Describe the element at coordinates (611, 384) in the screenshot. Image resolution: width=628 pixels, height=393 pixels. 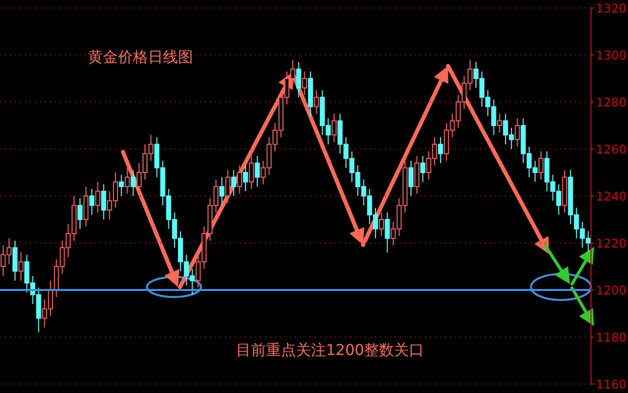
I see `y-tick-label: 1160` at that location.